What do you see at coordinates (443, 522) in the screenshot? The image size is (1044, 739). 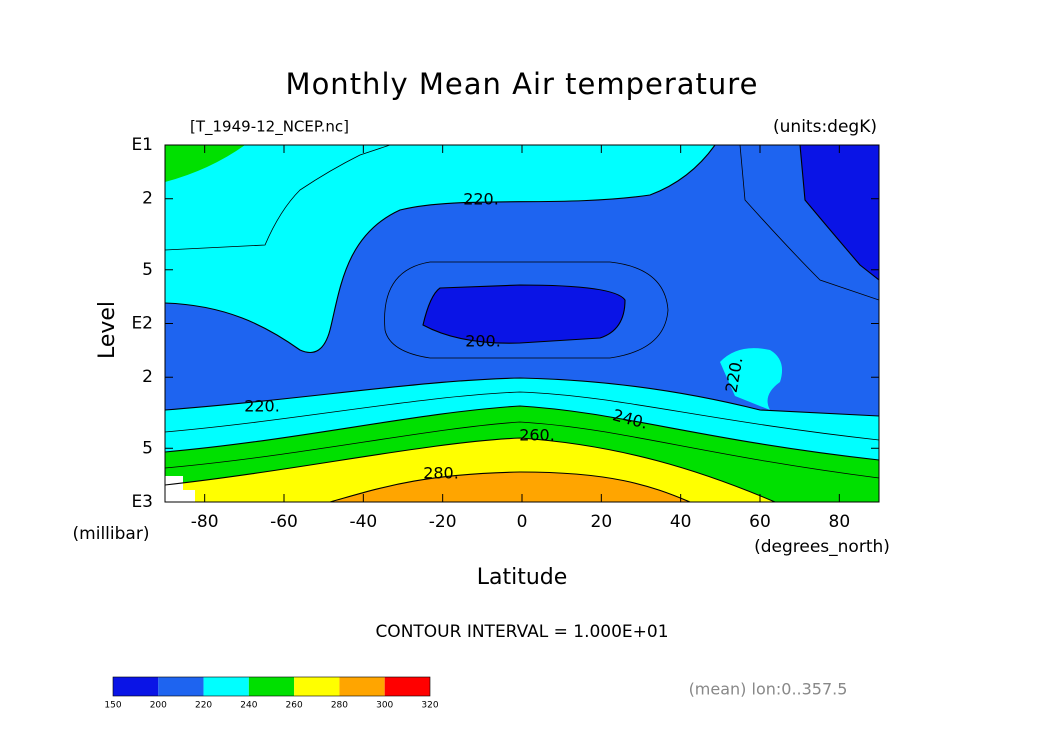 I see `x-tick-label: -20` at bounding box center [443, 522].